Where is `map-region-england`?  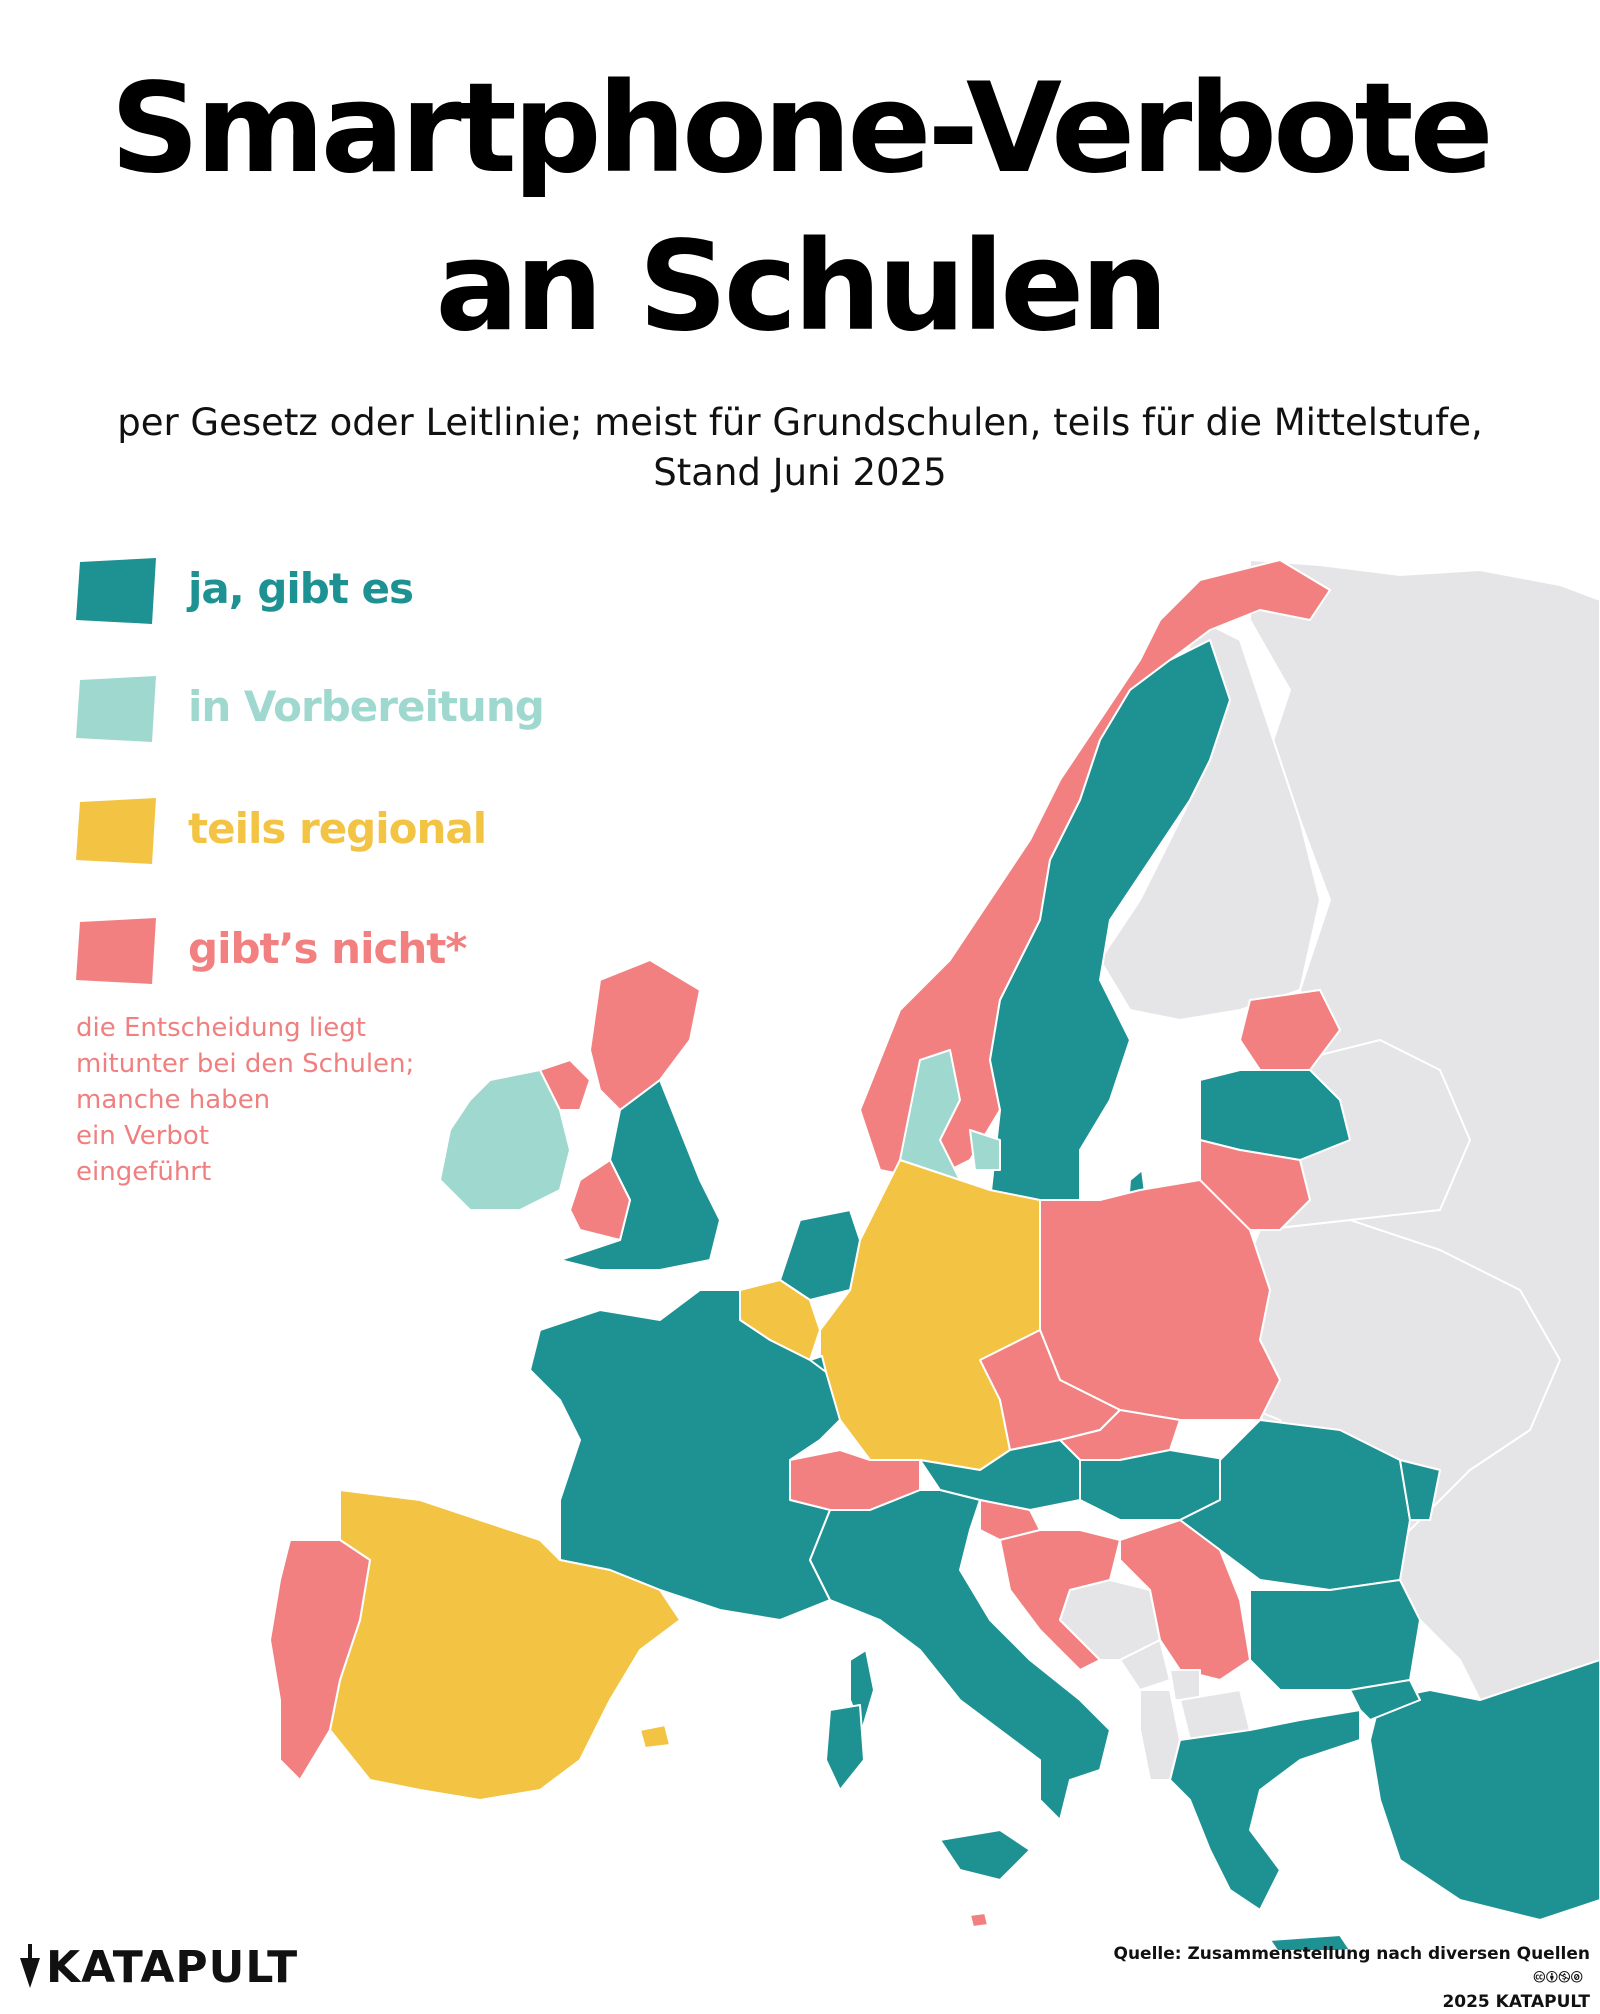 map-region-england is located at coordinates (640, 1175).